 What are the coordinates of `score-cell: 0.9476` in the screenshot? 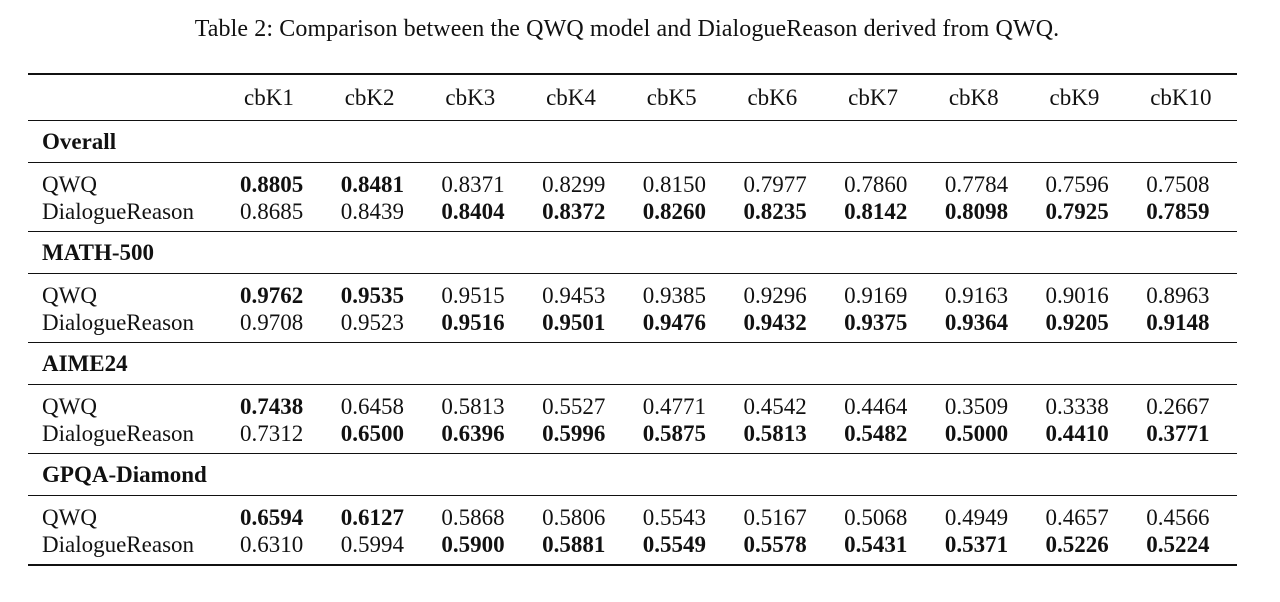 It's located at (674, 322).